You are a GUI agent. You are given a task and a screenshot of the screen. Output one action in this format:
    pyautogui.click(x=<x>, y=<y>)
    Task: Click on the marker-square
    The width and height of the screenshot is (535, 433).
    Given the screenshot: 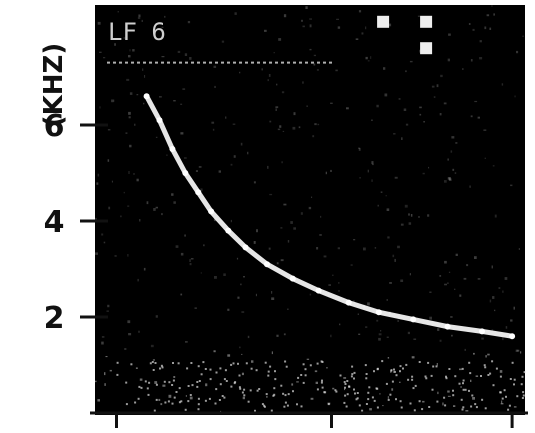 What is the action you would take?
    pyautogui.click(x=426, y=21)
    